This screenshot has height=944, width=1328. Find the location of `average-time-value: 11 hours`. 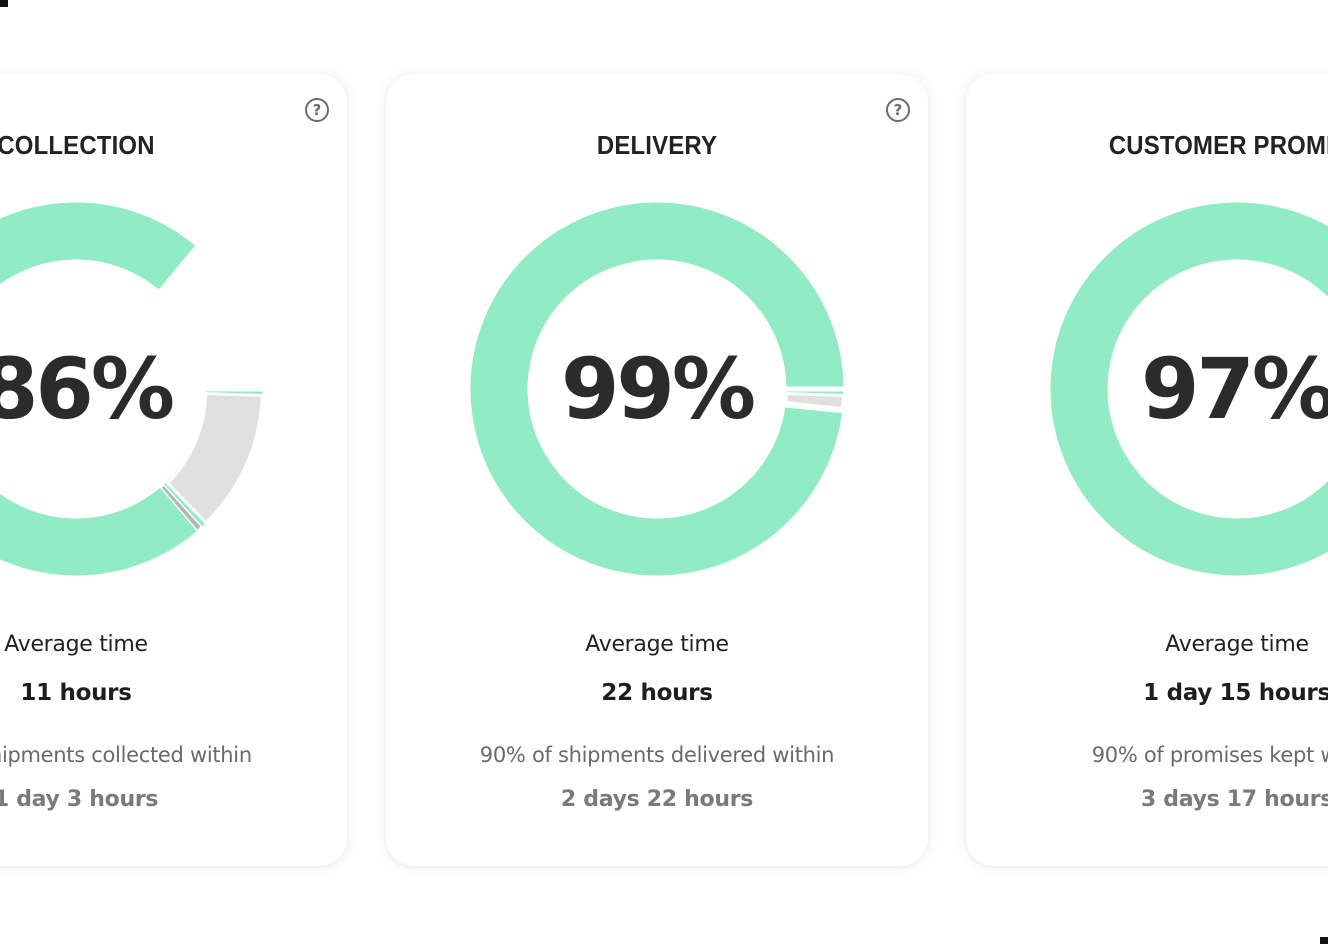

average-time-value: 11 hours is located at coordinates (76, 693).